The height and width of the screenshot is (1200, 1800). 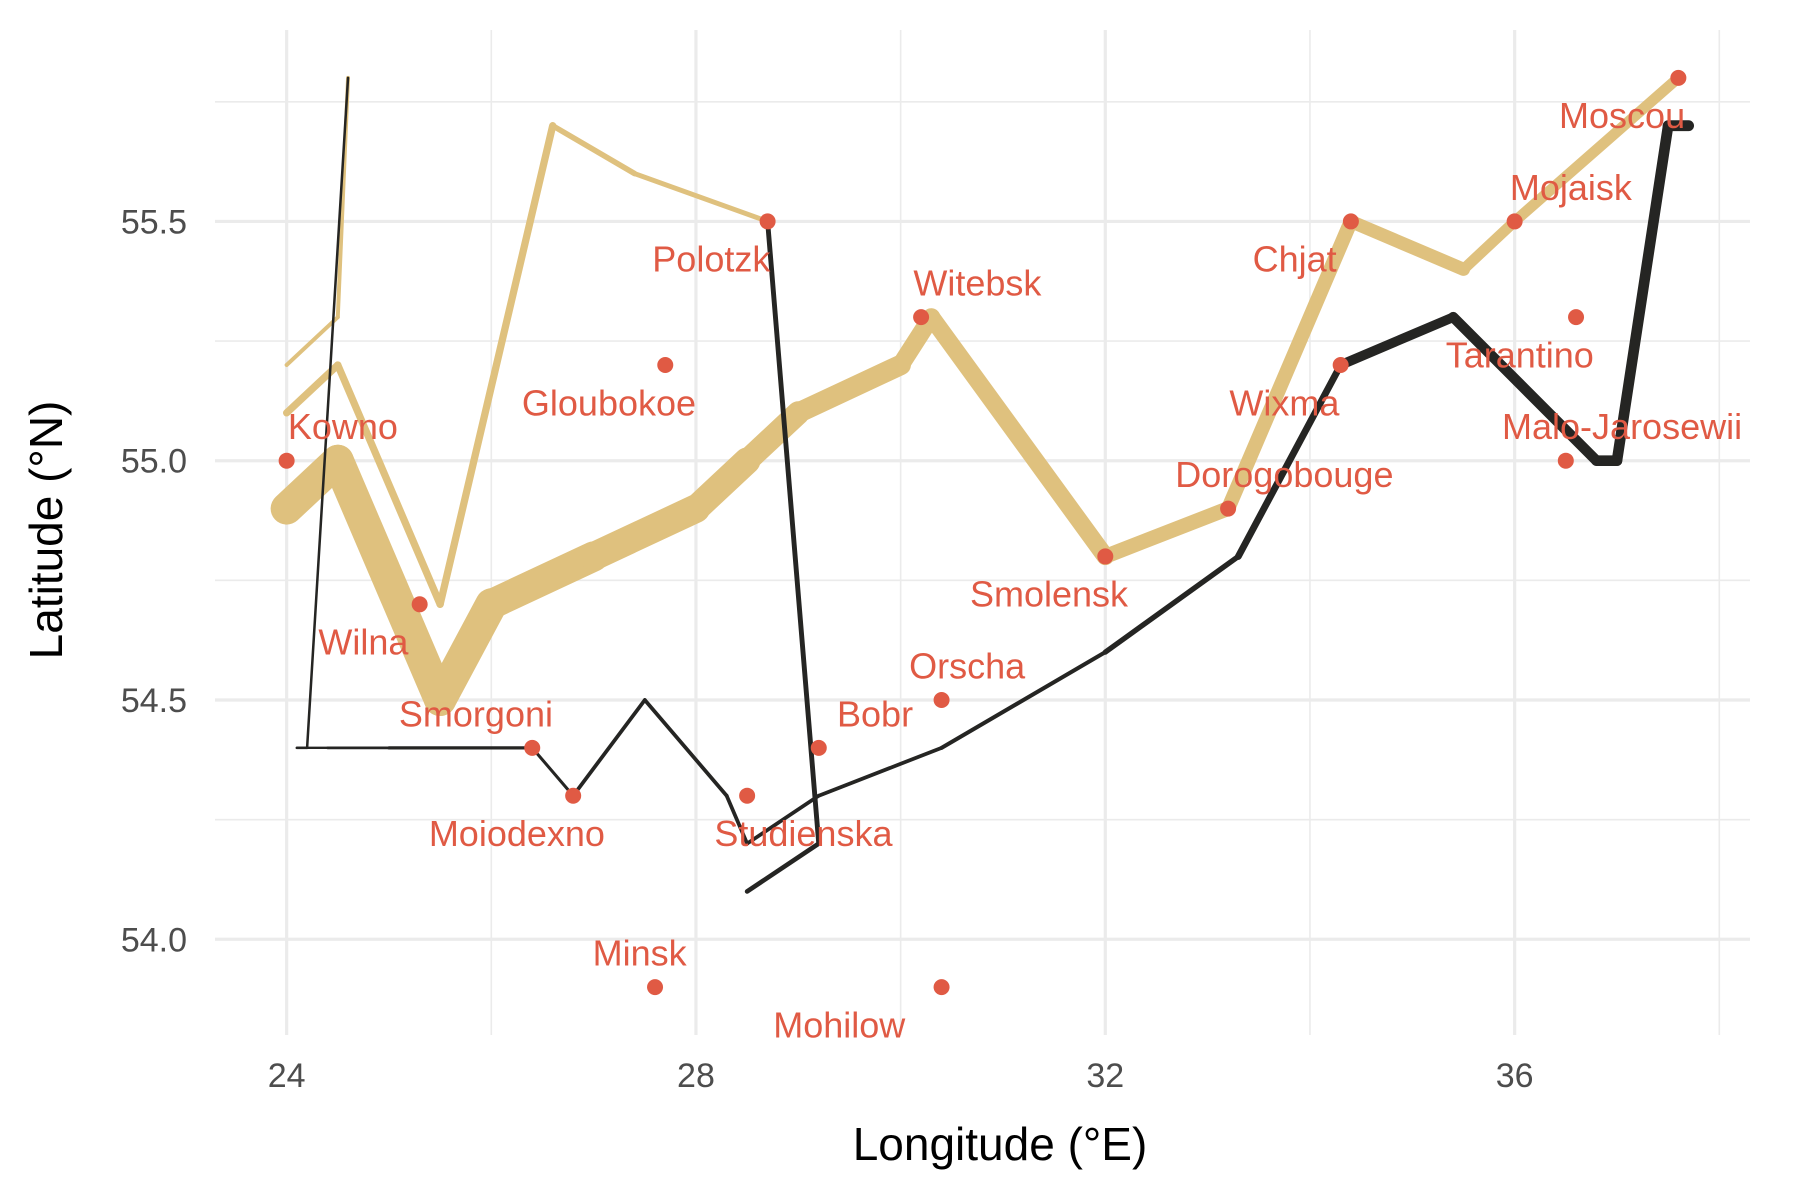 What do you see at coordinates (343, 426) in the screenshot?
I see `city-label: Kowno` at bounding box center [343, 426].